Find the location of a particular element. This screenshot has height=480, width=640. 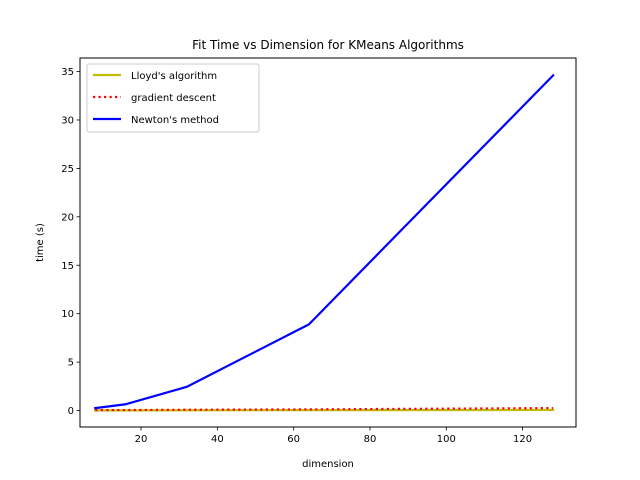

legend-label-2: gradient descent is located at coordinates (173, 98).